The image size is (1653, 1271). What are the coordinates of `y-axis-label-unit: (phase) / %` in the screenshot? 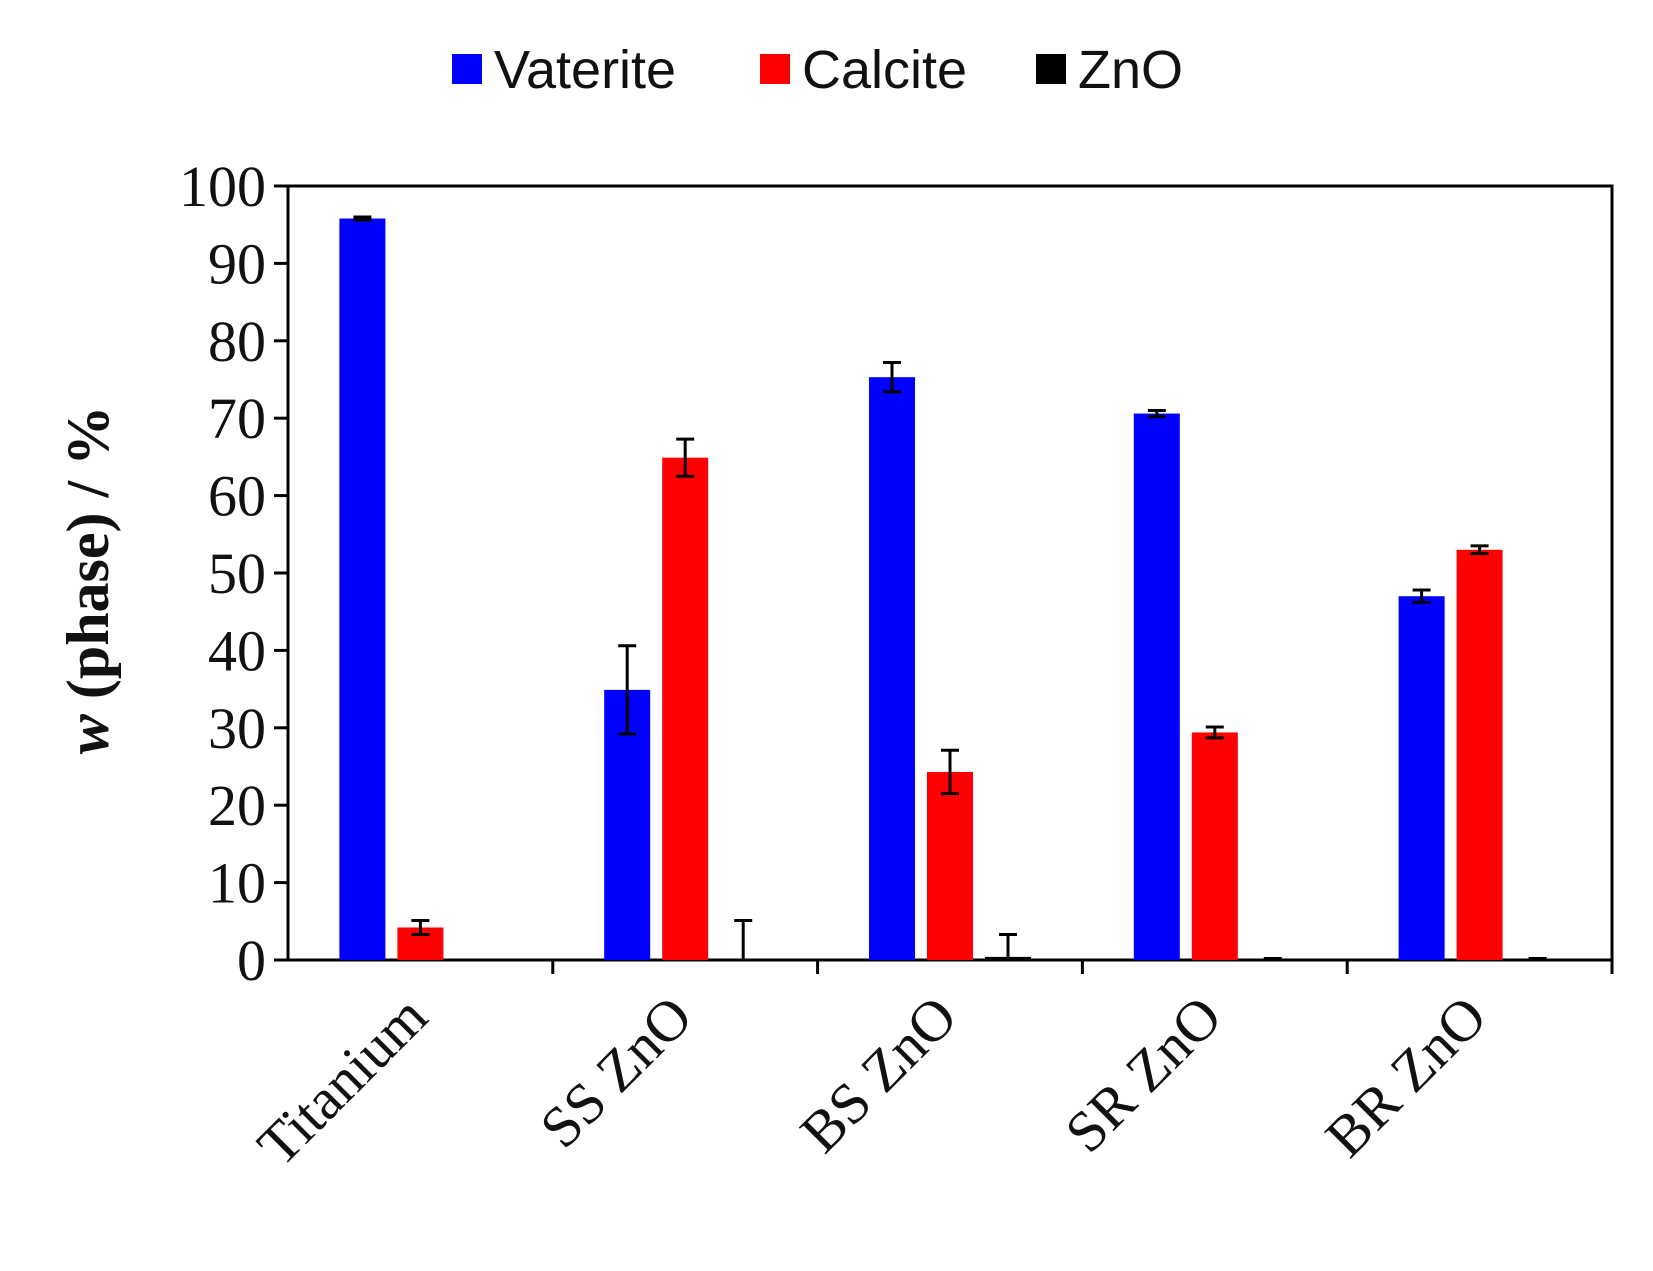 It's located at (88, 560).